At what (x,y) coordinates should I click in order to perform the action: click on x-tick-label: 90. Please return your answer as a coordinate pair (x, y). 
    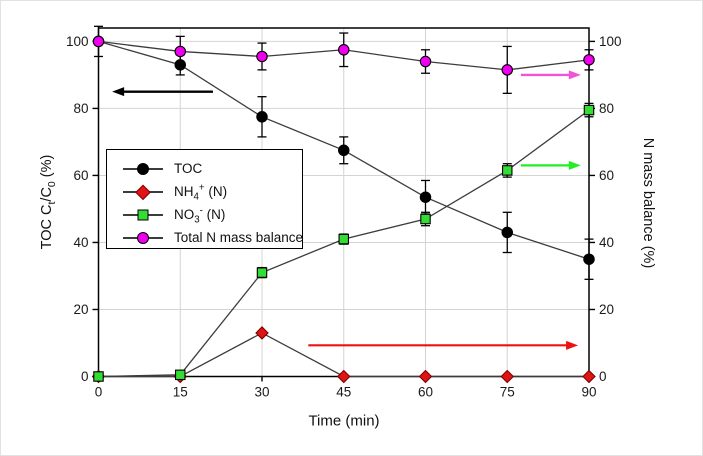
    Looking at the image, I should click on (588, 392).